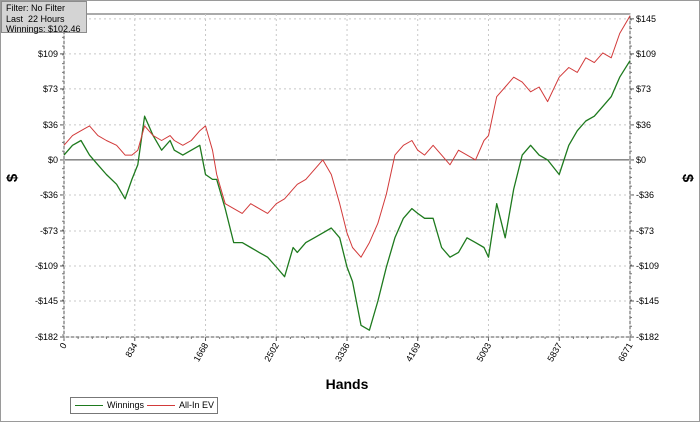 This screenshot has height=426, width=700. Describe the element at coordinates (646, 19) in the screenshot. I see `y-tick-label-right: $145` at that location.